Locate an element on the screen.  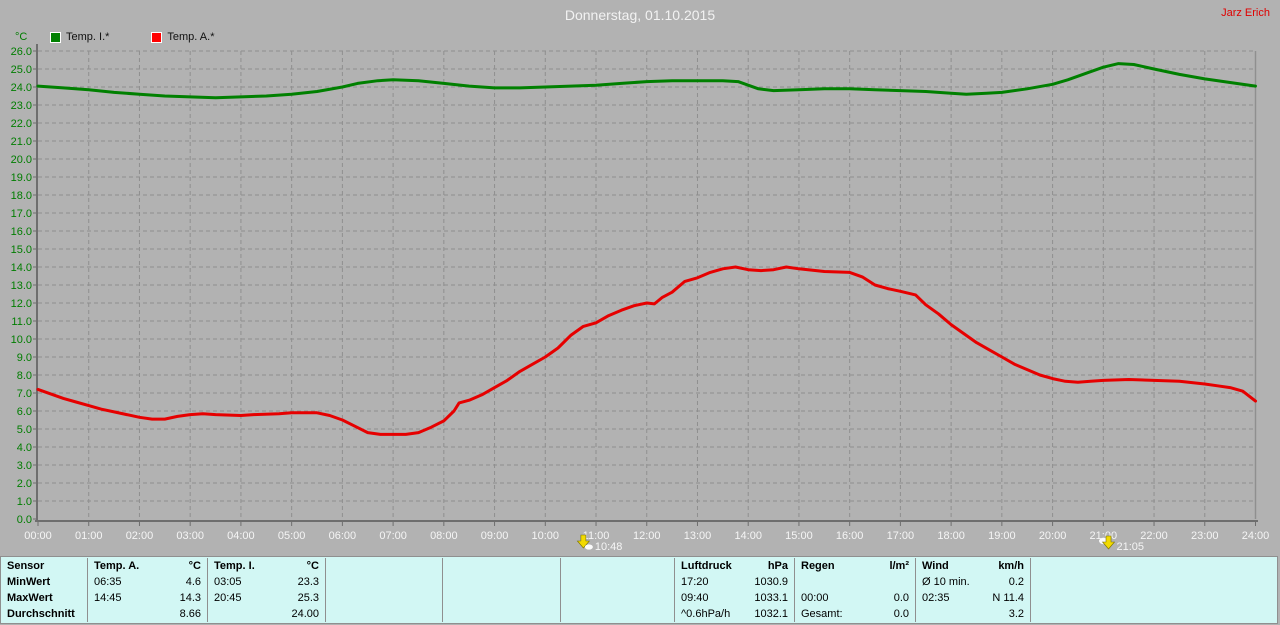
panel-section-unit: hPa is located at coordinates (777, 566).